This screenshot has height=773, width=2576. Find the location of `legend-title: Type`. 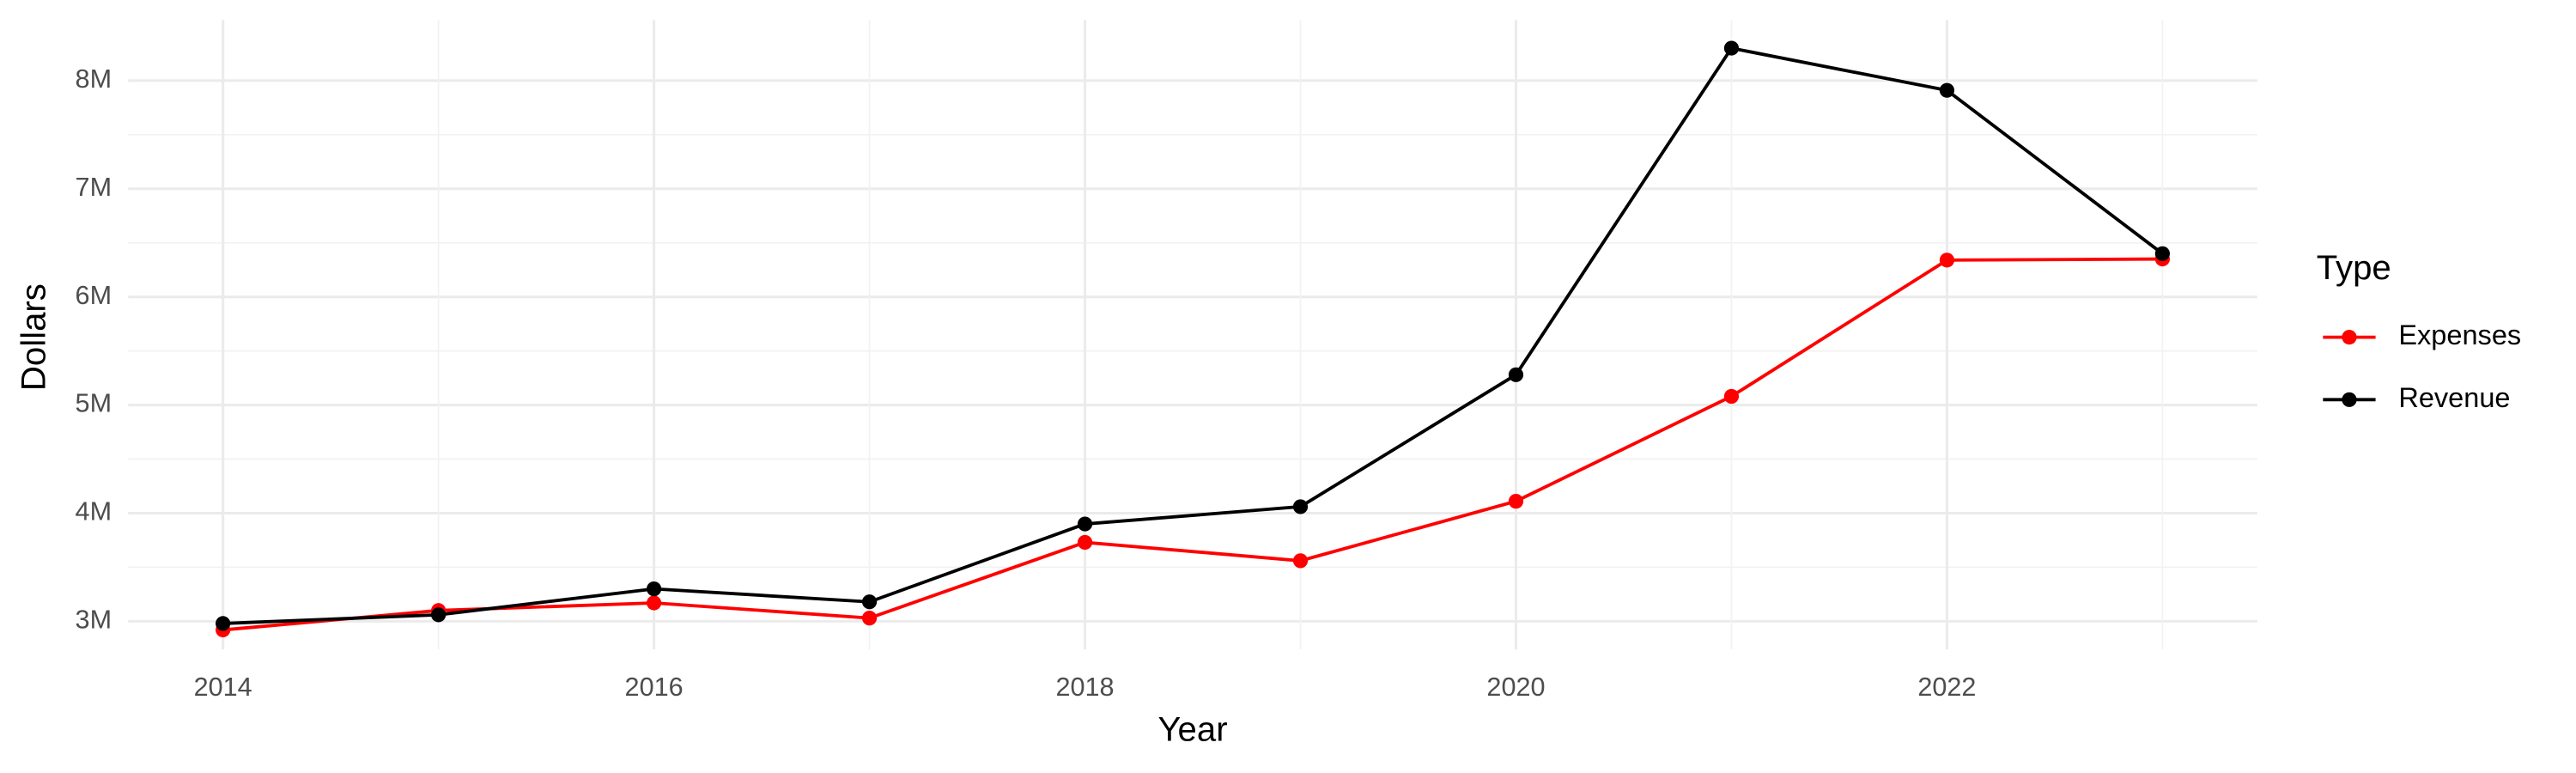

legend-title: Type is located at coordinates (2354, 267).